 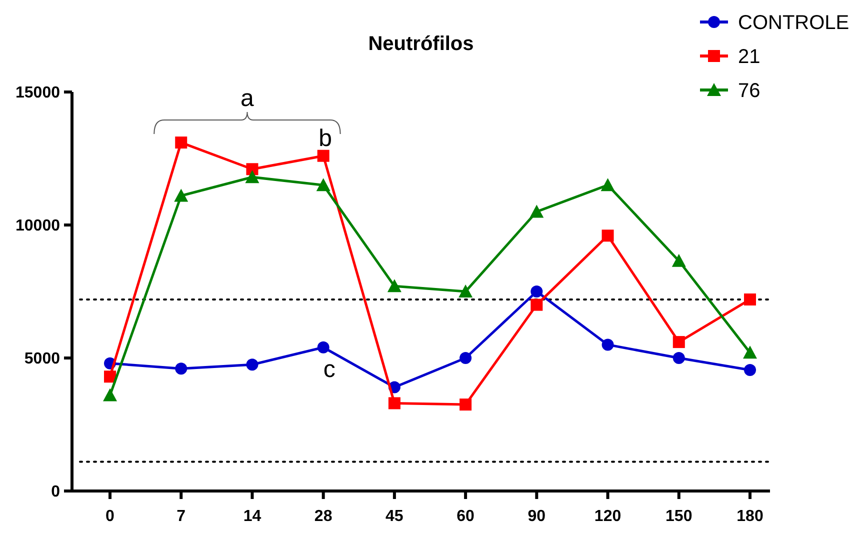 I want to click on x-tick-label: 60, so click(x=465, y=516).